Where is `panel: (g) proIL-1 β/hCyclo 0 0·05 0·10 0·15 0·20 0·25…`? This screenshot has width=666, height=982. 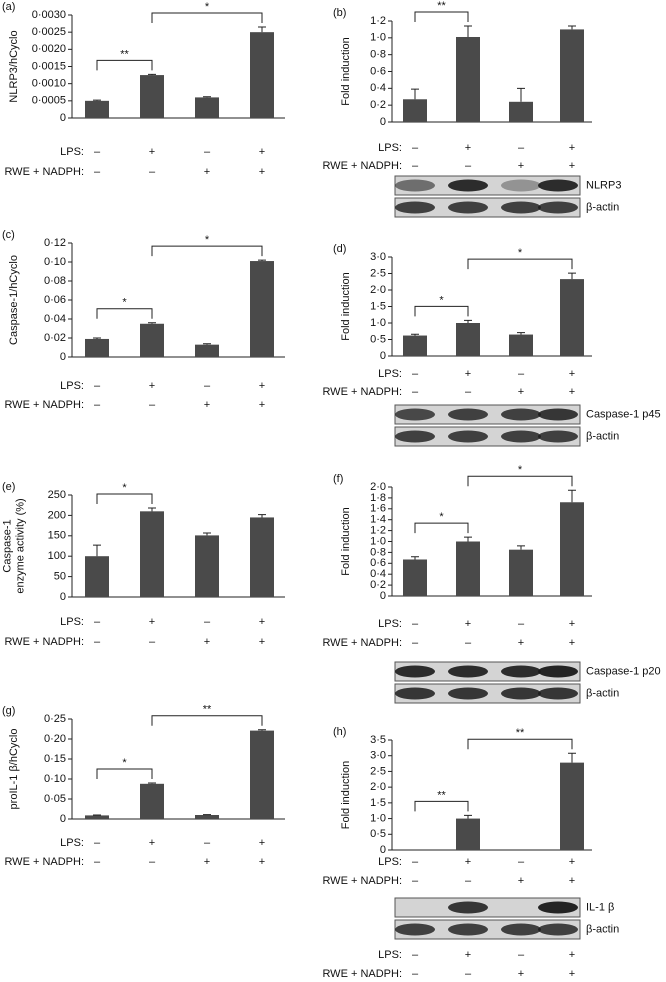
panel: (g) proIL-1 β/hCyclo 0 0·05 0·10 0·15 0·20 0·25… is located at coordinates (143, 786).